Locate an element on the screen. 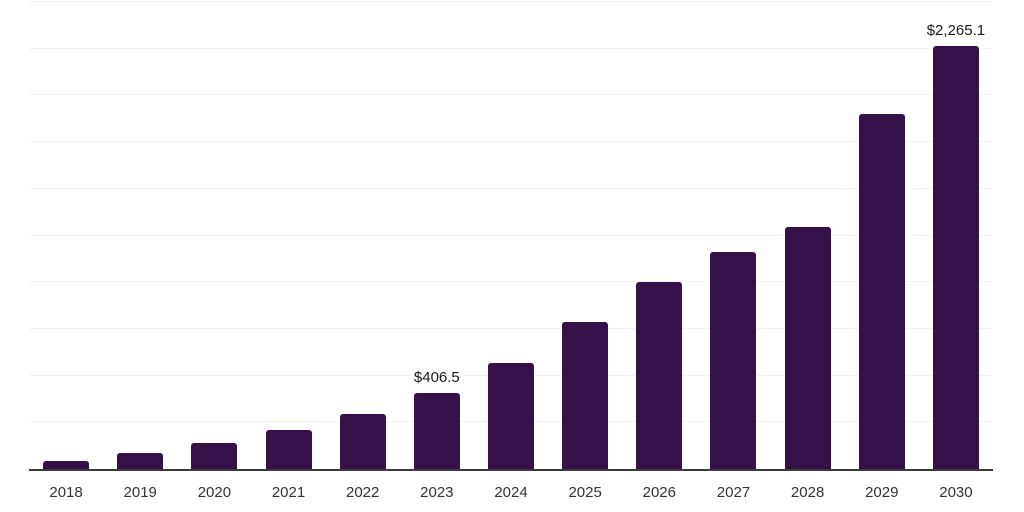 Image resolution: width=1024 pixels, height=512 pixels. bar-2019 is located at coordinates (140, 461).